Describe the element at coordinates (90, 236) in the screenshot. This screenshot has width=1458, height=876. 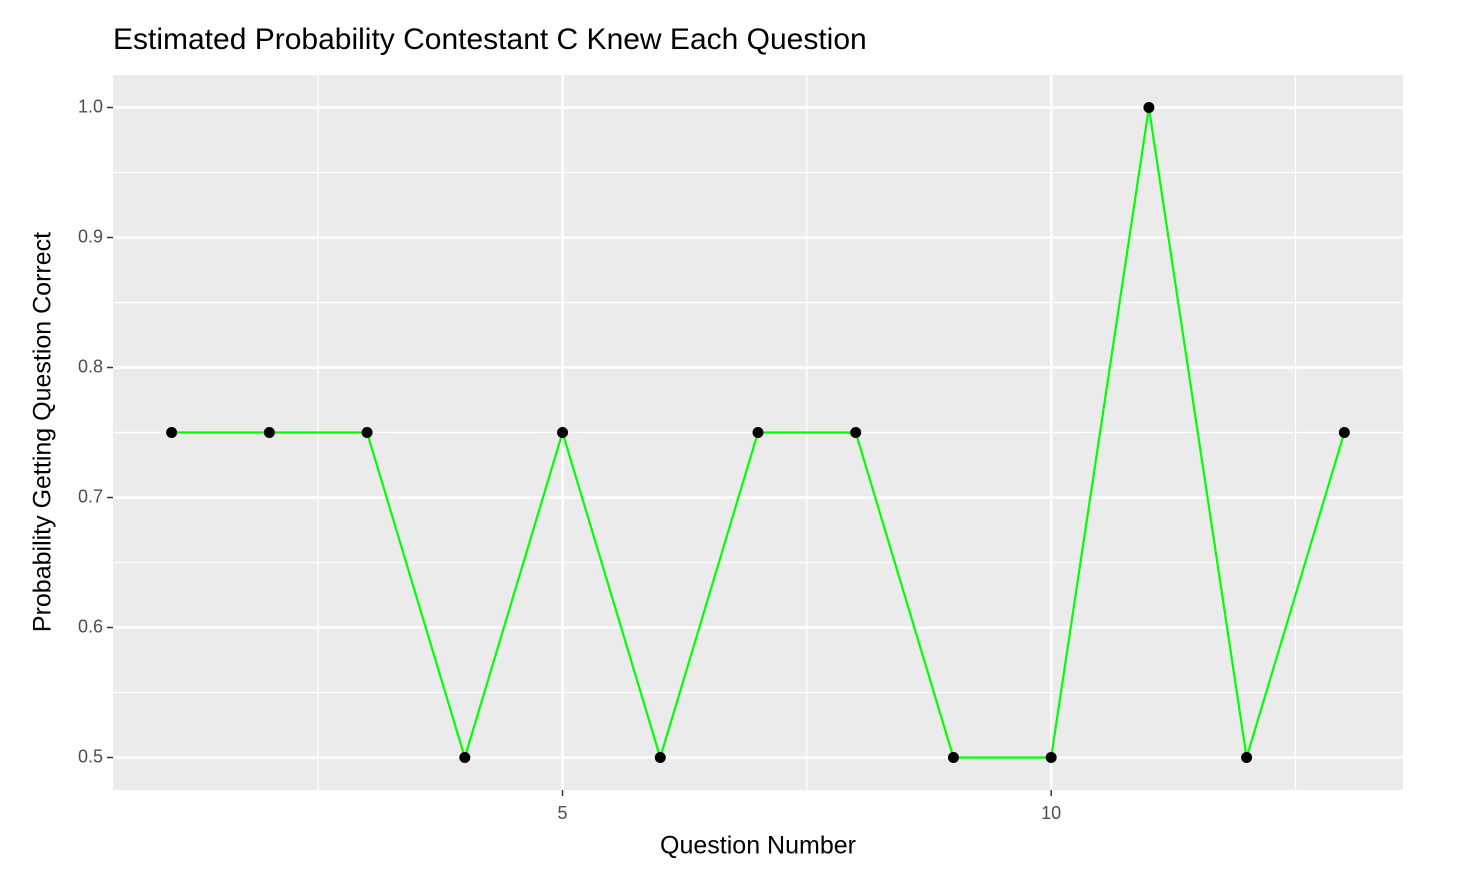
I see `y-tick-label: 0.9` at that location.